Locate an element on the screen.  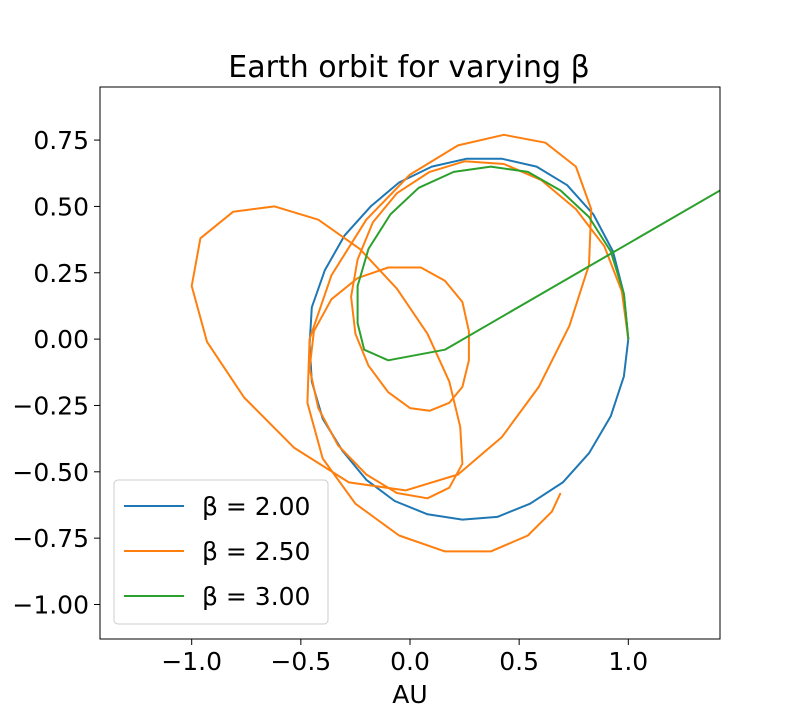
legend-label: β = 2.50 is located at coordinates (256, 551).